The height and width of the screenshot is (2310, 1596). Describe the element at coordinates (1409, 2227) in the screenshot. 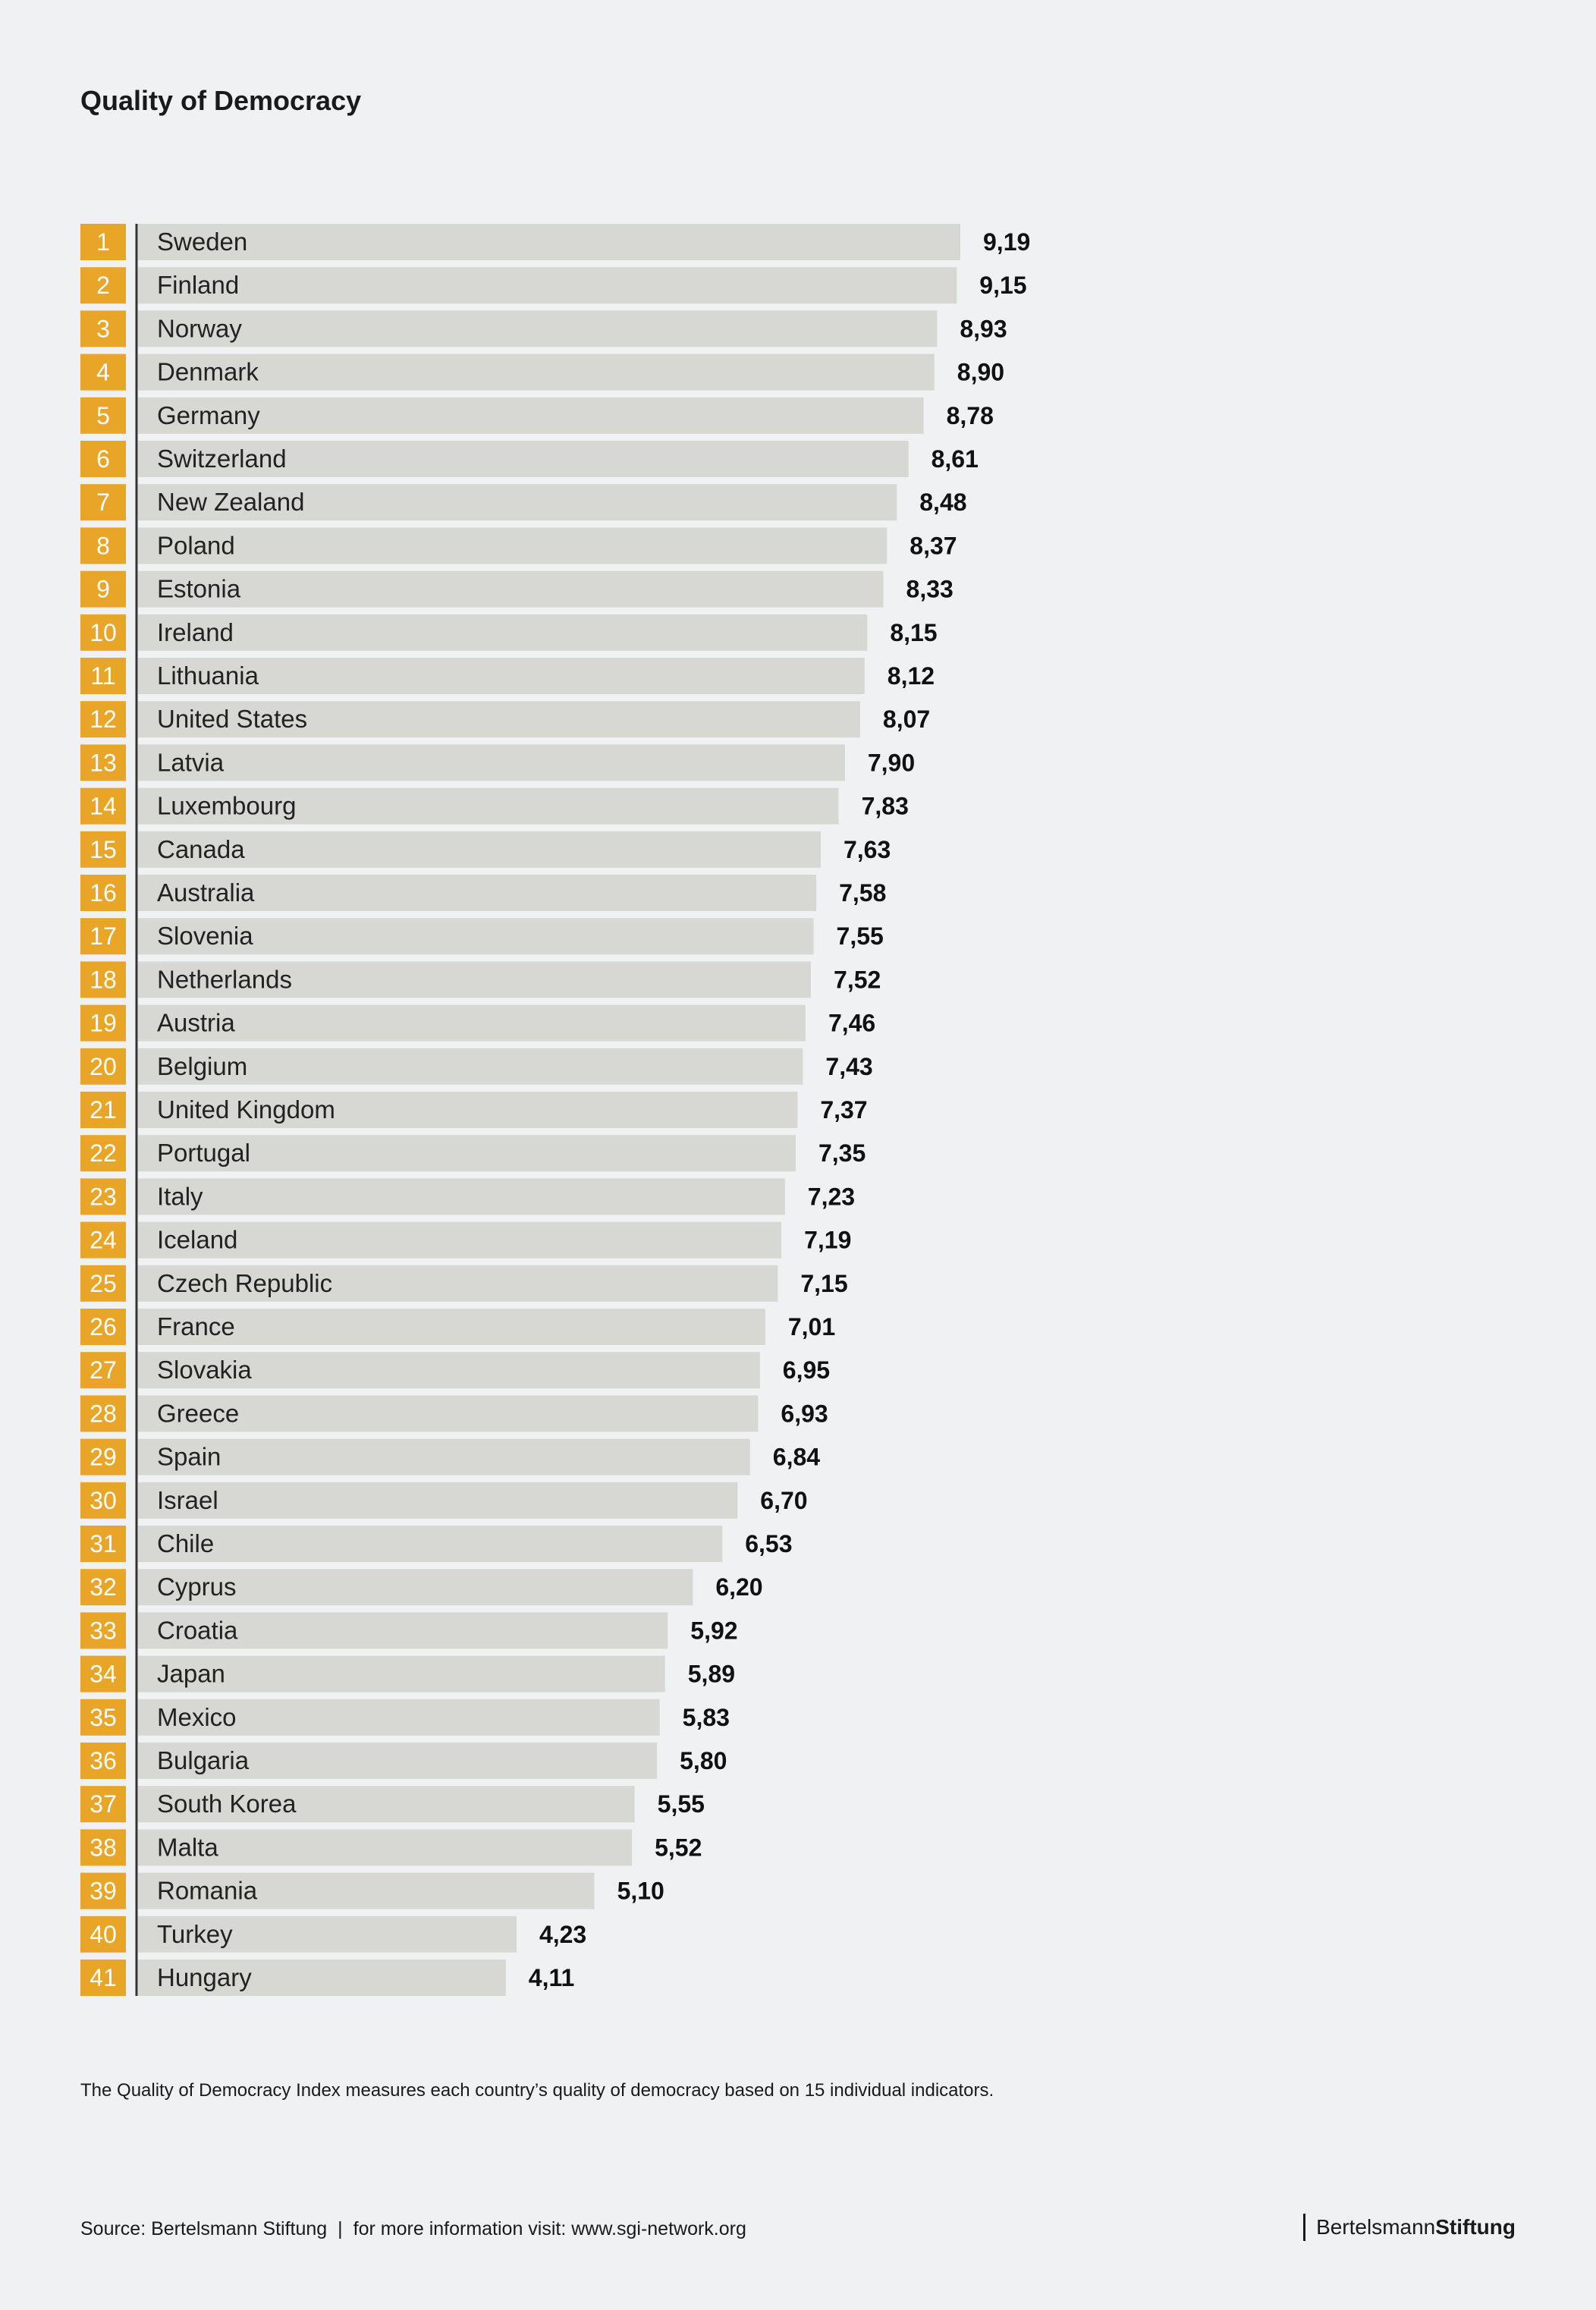

I see `brand-logo: BertelsmannStiftung` at that location.